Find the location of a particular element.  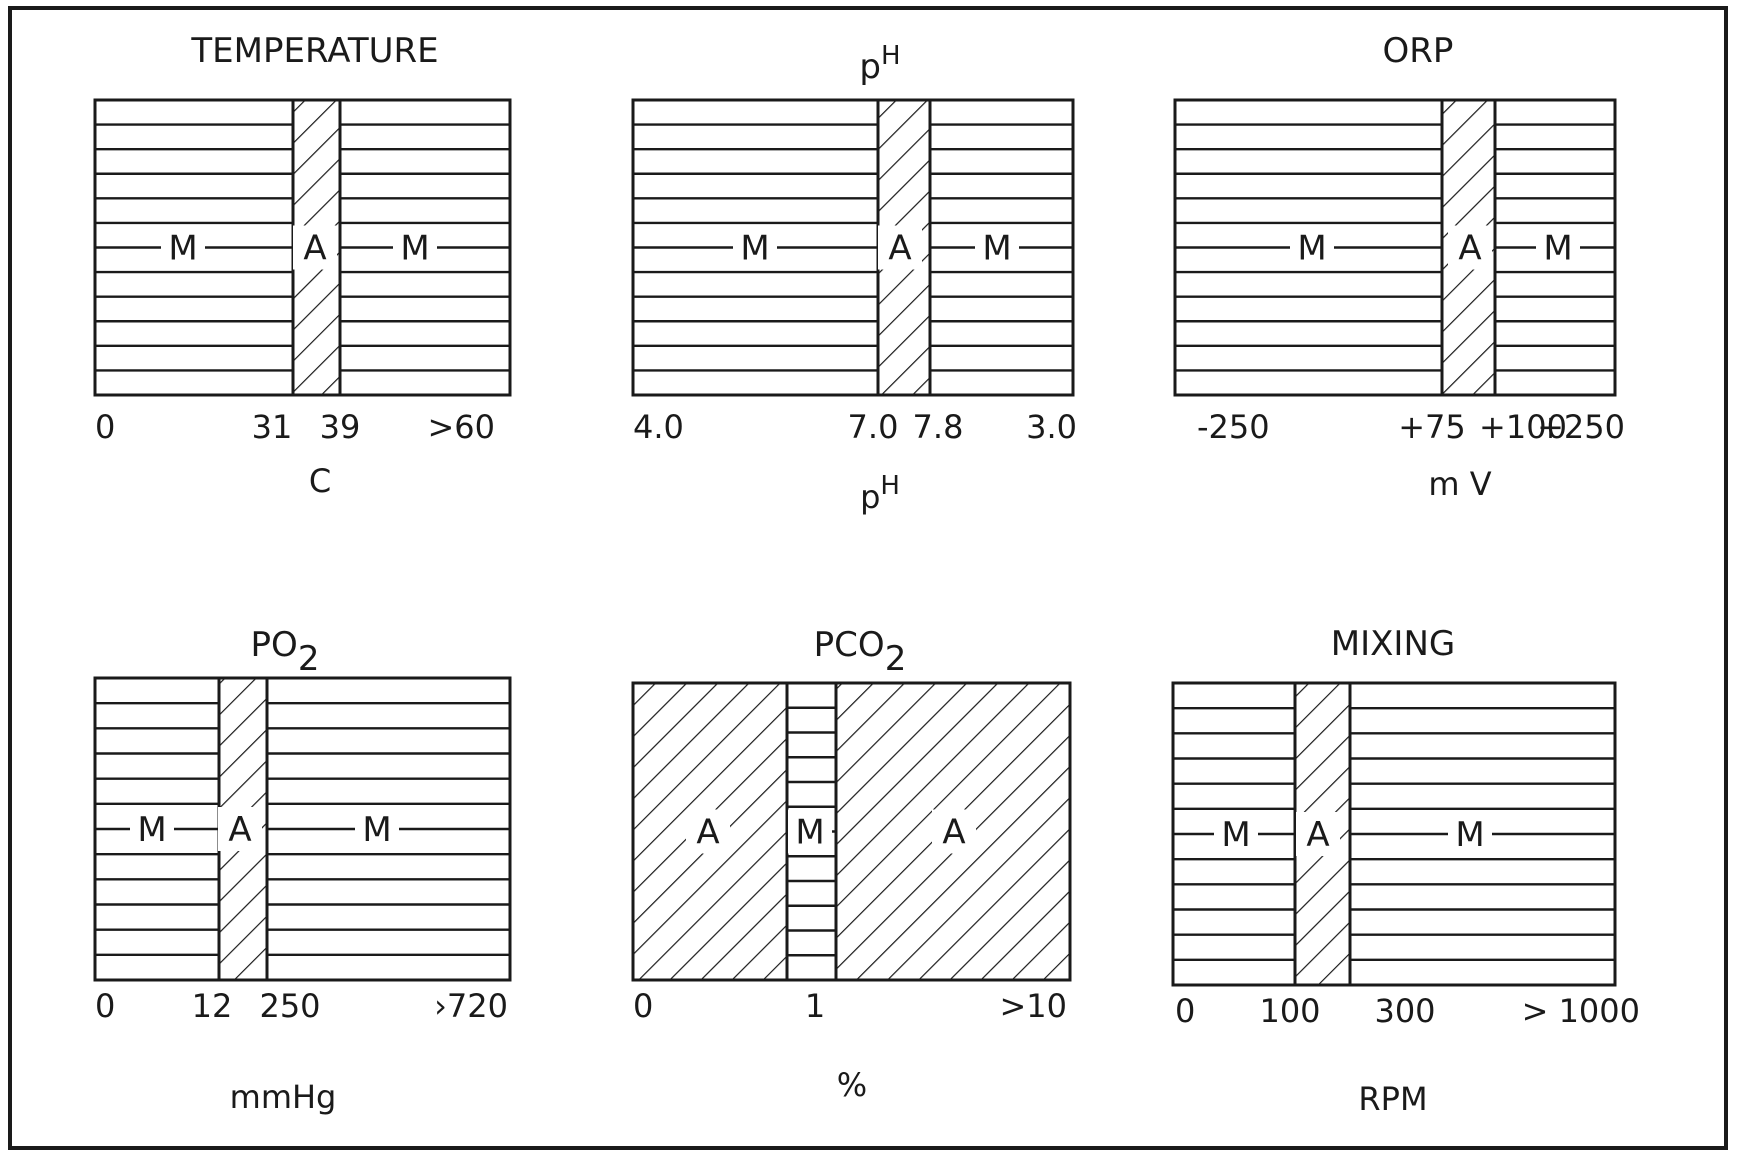

panel-title: PCO2 is located at coordinates (860, 652).